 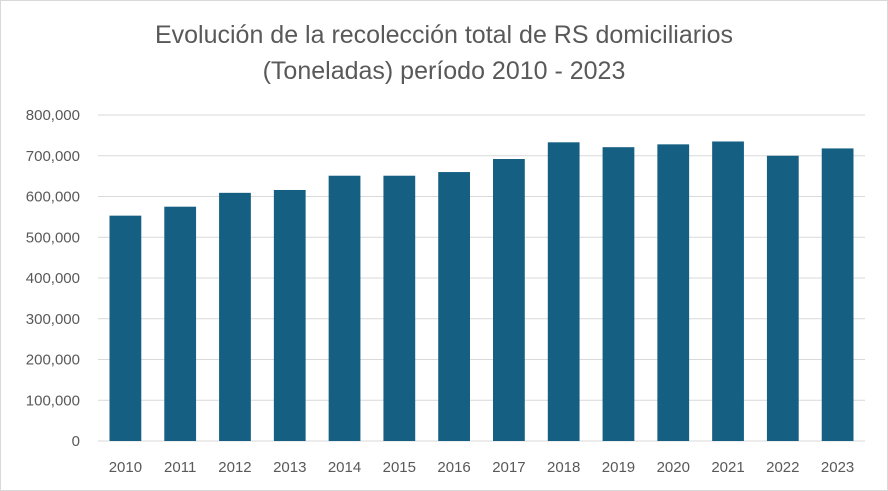 What do you see at coordinates (728, 291) in the screenshot?
I see `bar-2021` at bounding box center [728, 291].